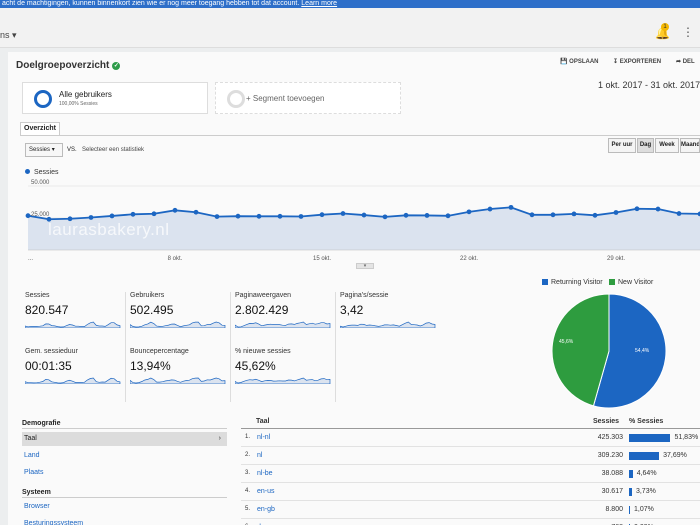 The width and height of the screenshot is (700, 525). I want to click on pie-label-returning: 54,4%, so click(642, 351).